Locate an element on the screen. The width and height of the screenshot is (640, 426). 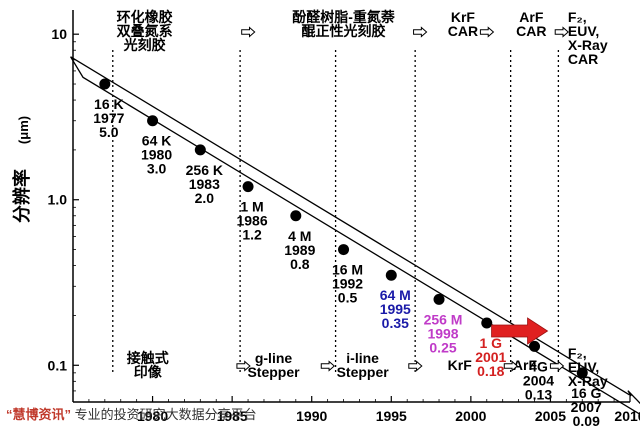
data-label-4g: 4G 2004 0.13 is located at coordinates (538, 380).